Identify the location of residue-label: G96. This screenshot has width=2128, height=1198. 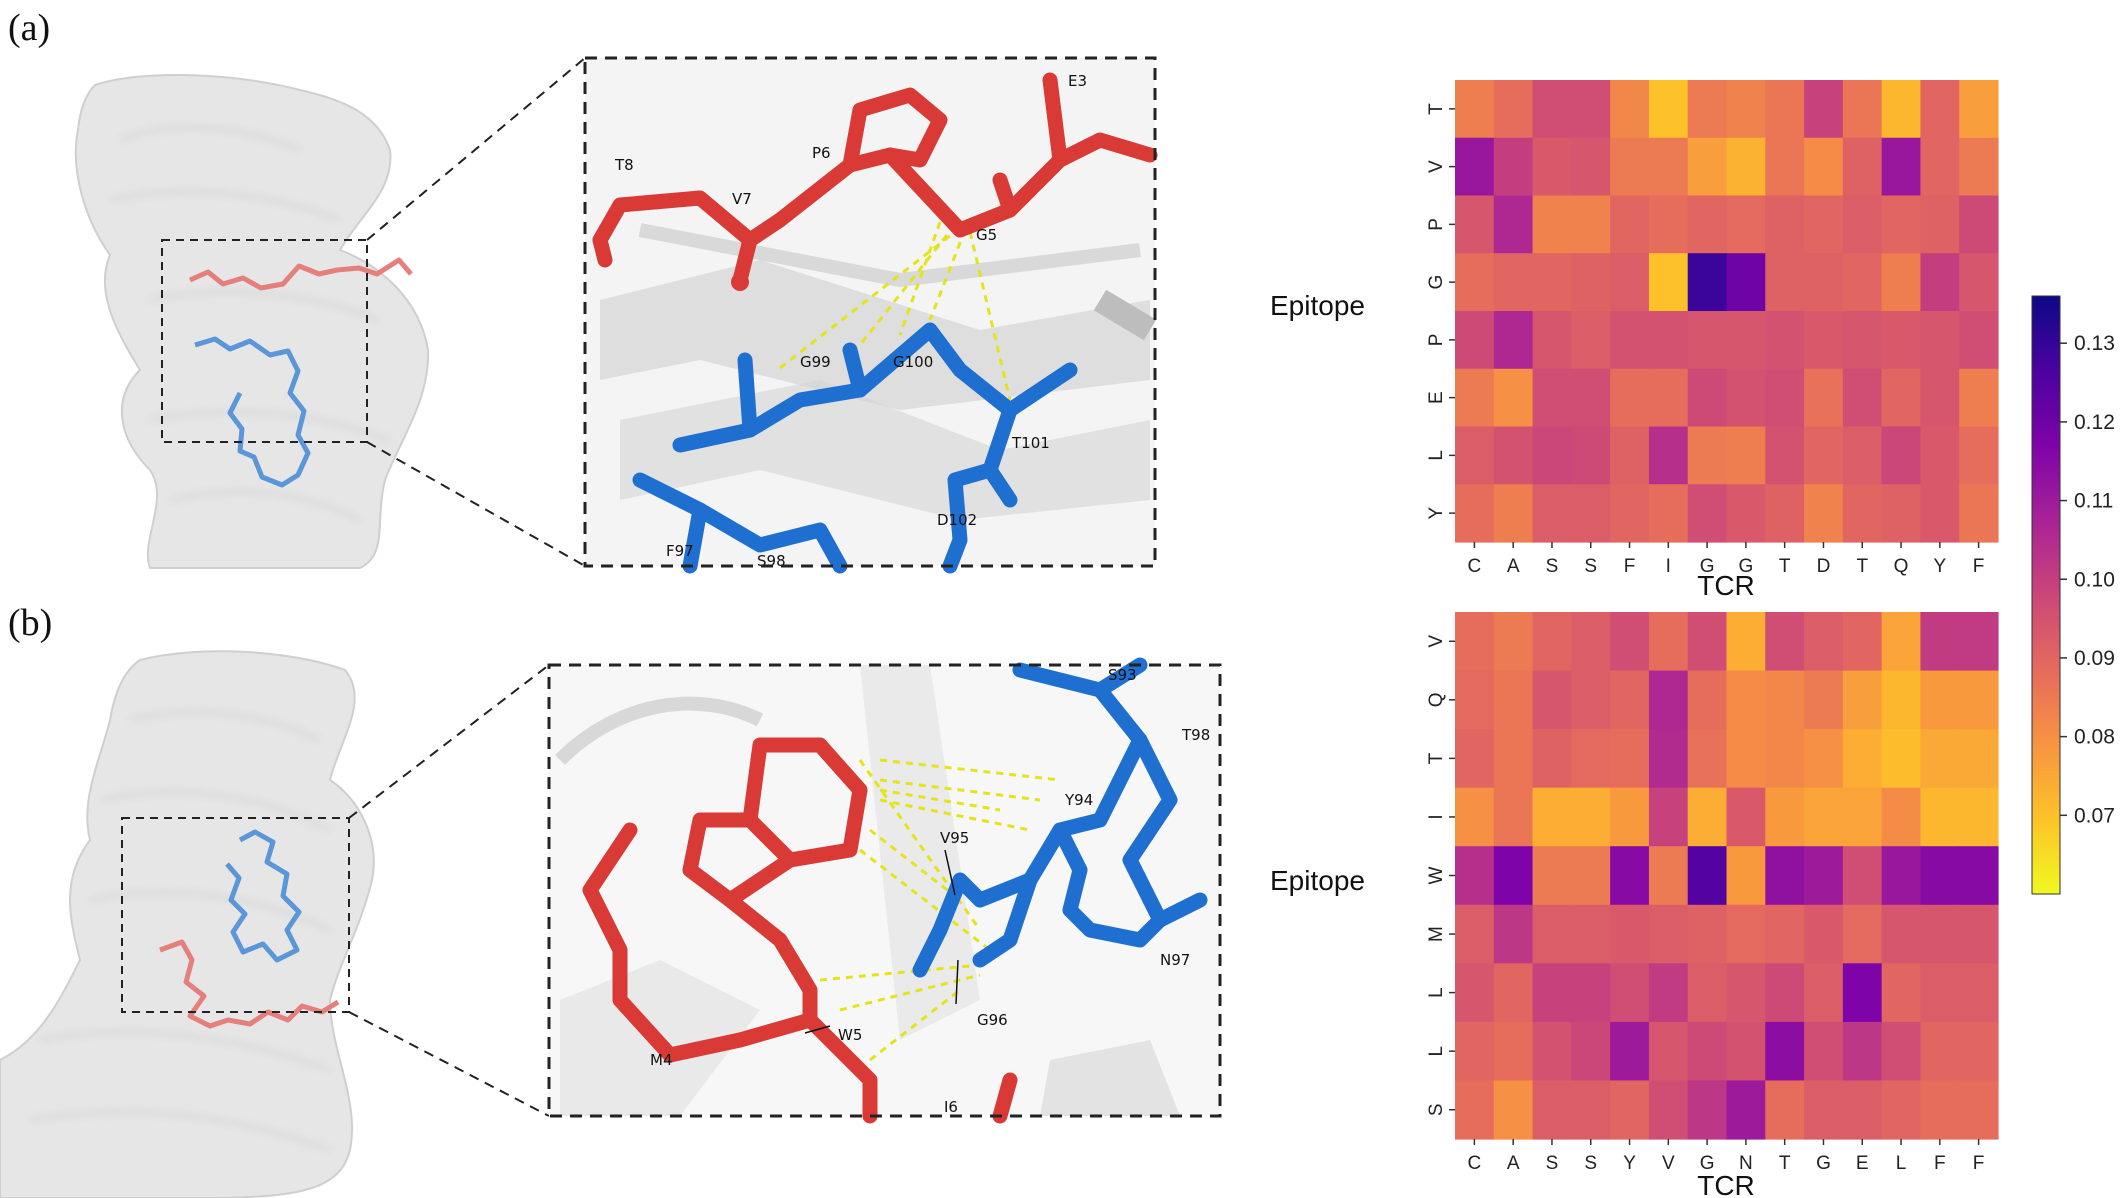
(992, 1020).